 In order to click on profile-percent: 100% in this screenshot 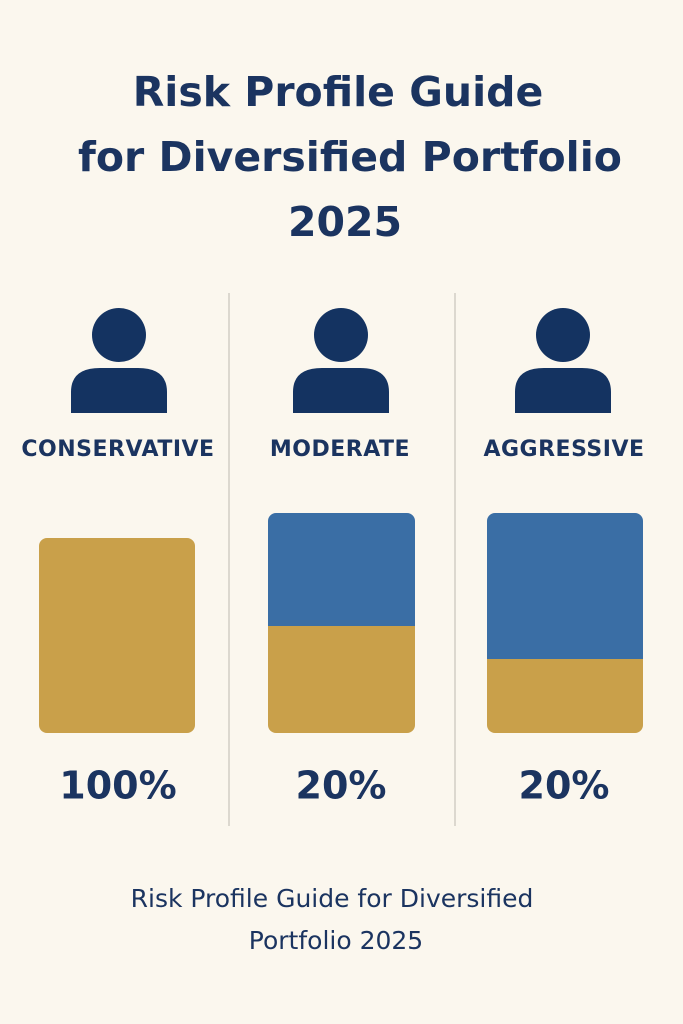, I will do `click(117, 786)`.